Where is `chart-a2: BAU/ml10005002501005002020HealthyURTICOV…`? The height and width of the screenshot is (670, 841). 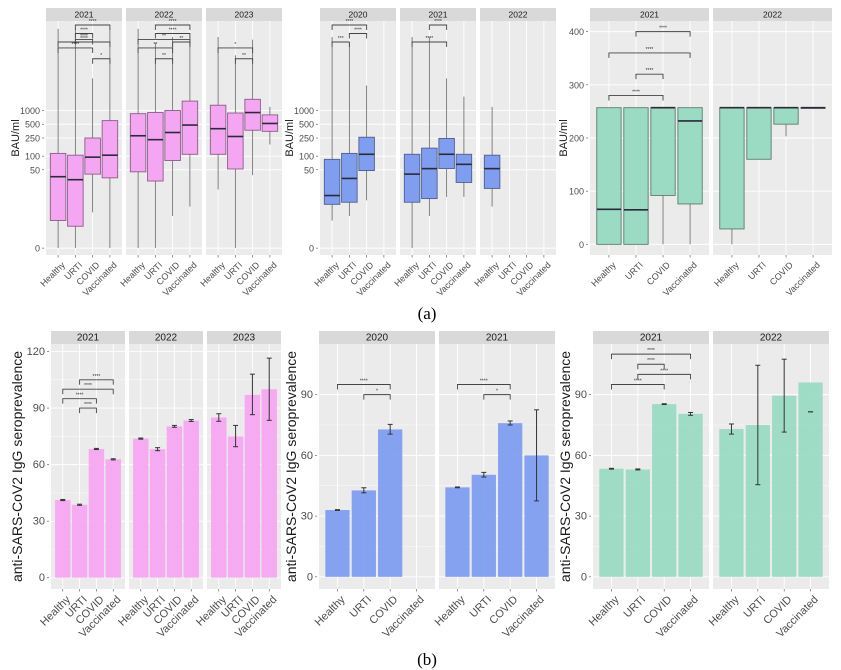 chart-a2: BAU/ml10005002501005002020HealthyURTICOV… is located at coordinates (420, 153).